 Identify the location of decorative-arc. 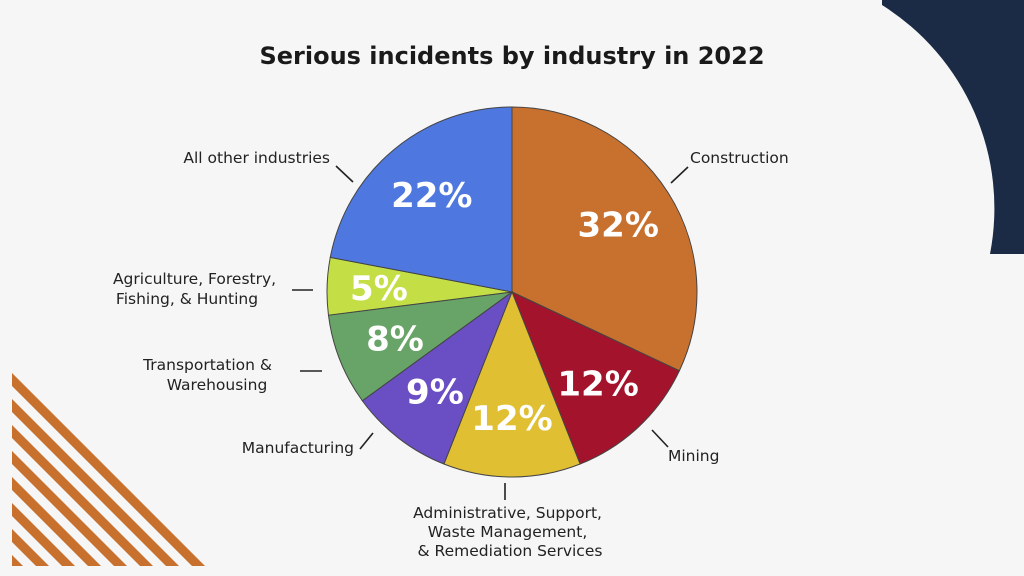
(953, 127).